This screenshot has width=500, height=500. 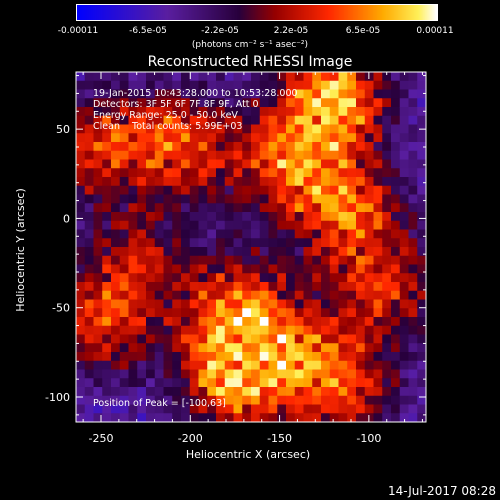 I want to click on colorbar-tick: 6.5e-05, so click(x=363, y=31).